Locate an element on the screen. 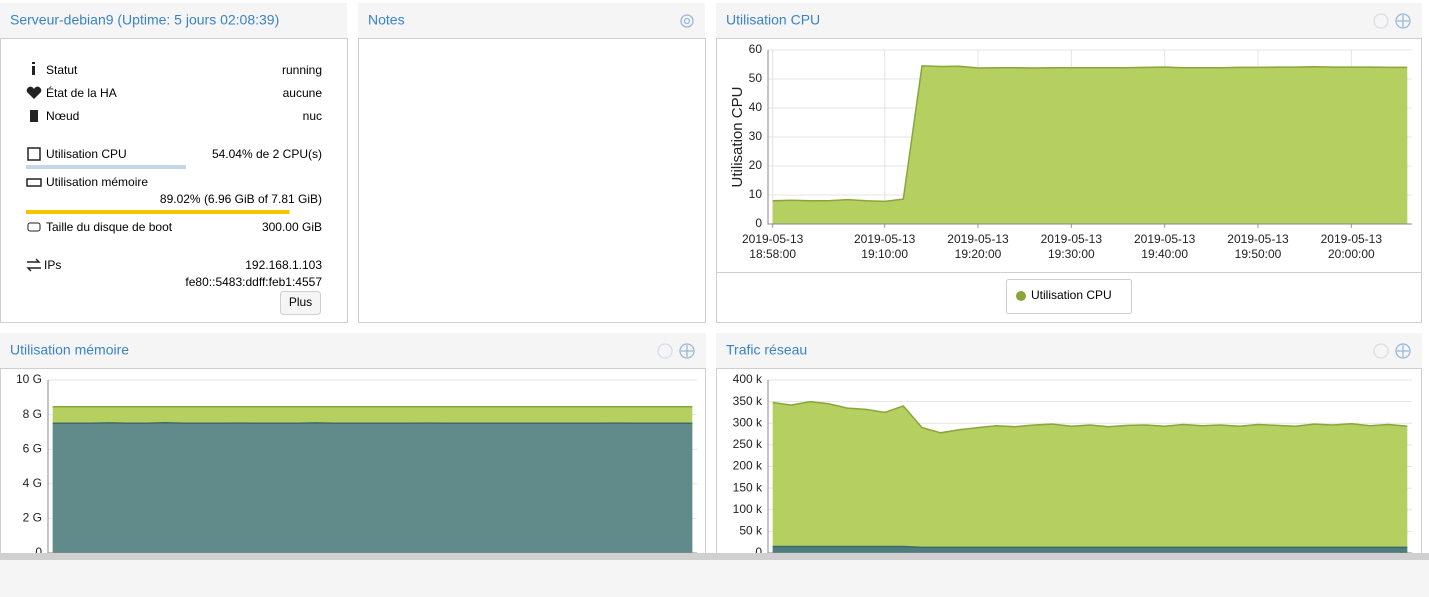 The width and height of the screenshot is (1429, 597). x-tick-label: 18:58:00 is located at coordinates (772, 254).